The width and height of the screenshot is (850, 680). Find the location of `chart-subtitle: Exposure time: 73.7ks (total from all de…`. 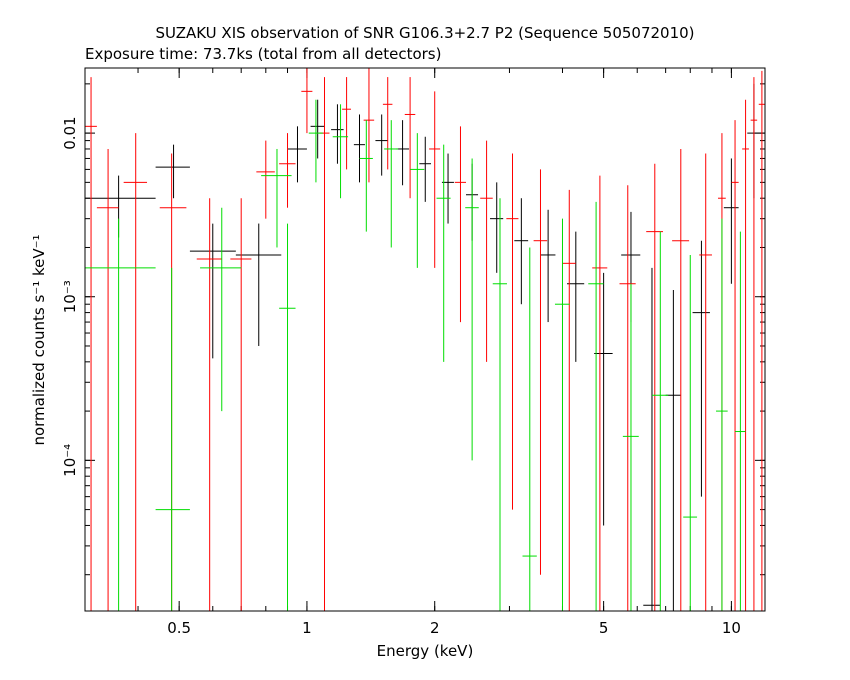

chart-subtitle: Exposure time: 73.7ks (total from all de… is located at coordinates (263, 54).